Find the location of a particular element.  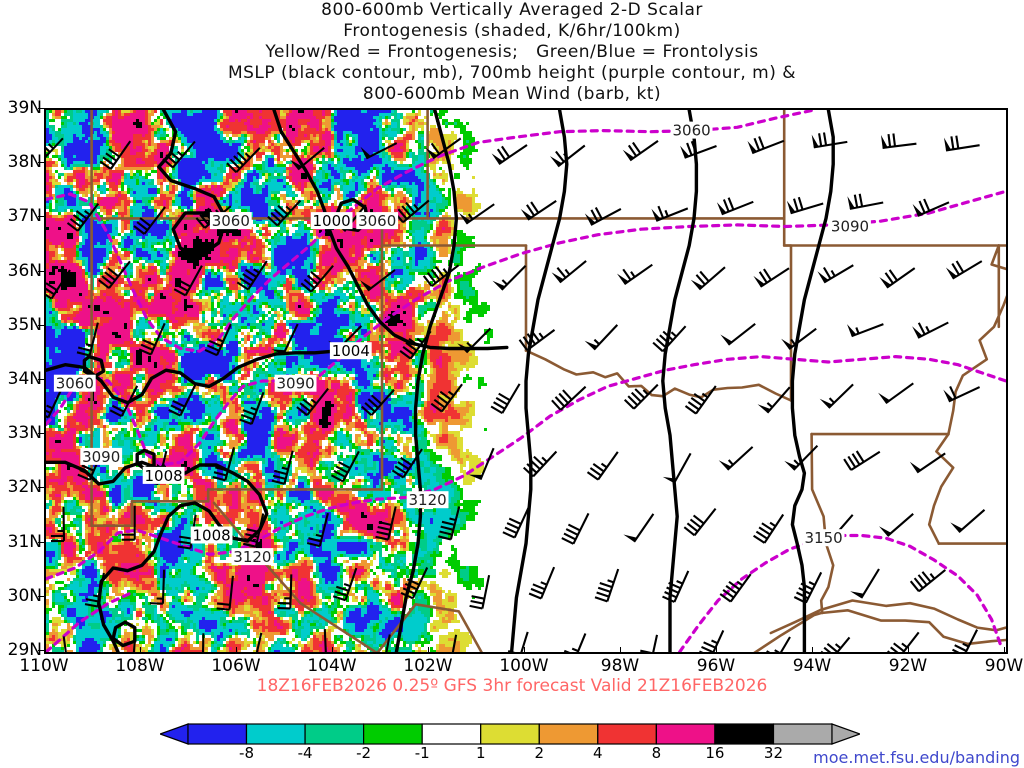

height-label-2: 3060 is located at coordinates (691, 130).